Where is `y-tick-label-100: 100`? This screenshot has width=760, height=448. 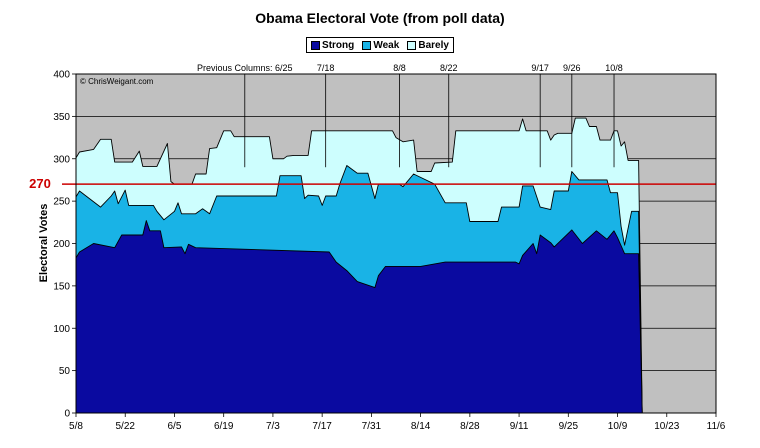
y-tick-label-100: 100 is located at coordinates (61, 329).